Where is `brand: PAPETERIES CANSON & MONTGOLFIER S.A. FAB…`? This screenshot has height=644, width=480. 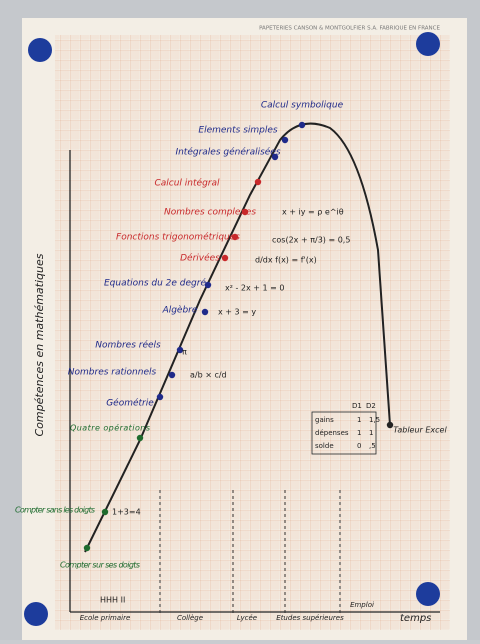 brand: PAPETERIES CANSON & MONTGOLFIER S.A. FAB… is located at coordinates (349, 29).